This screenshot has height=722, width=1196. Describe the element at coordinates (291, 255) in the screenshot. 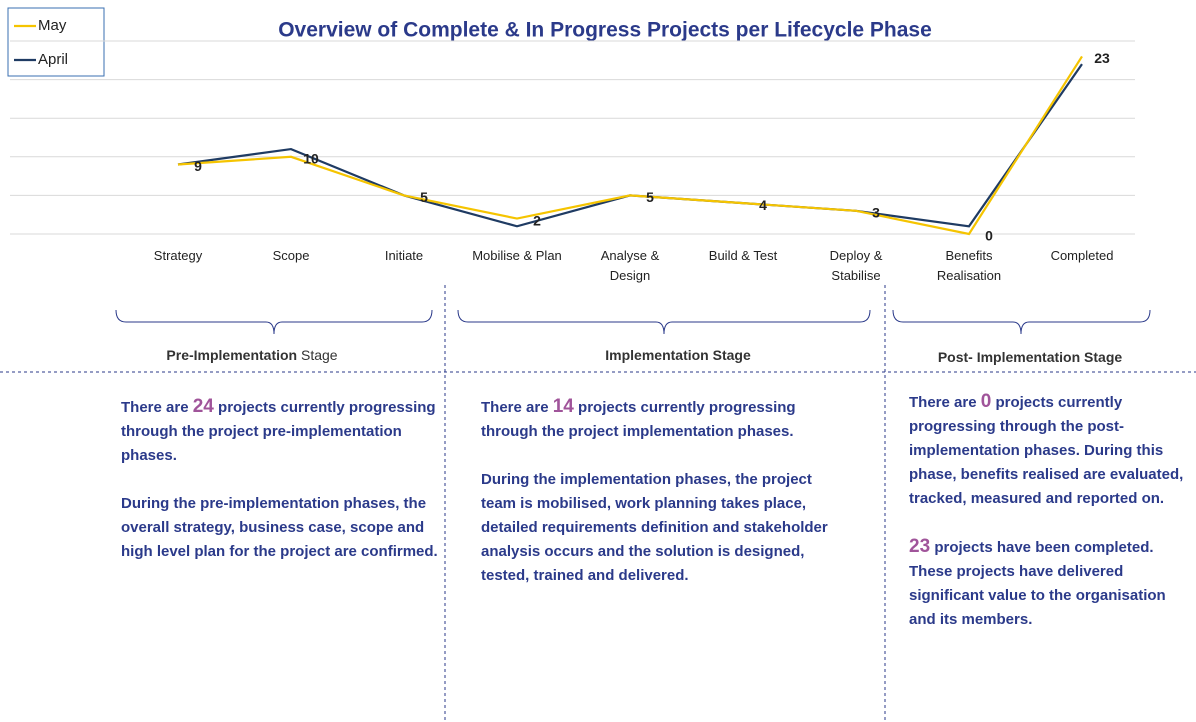

I see `x-tick-label: Scope` at that location.